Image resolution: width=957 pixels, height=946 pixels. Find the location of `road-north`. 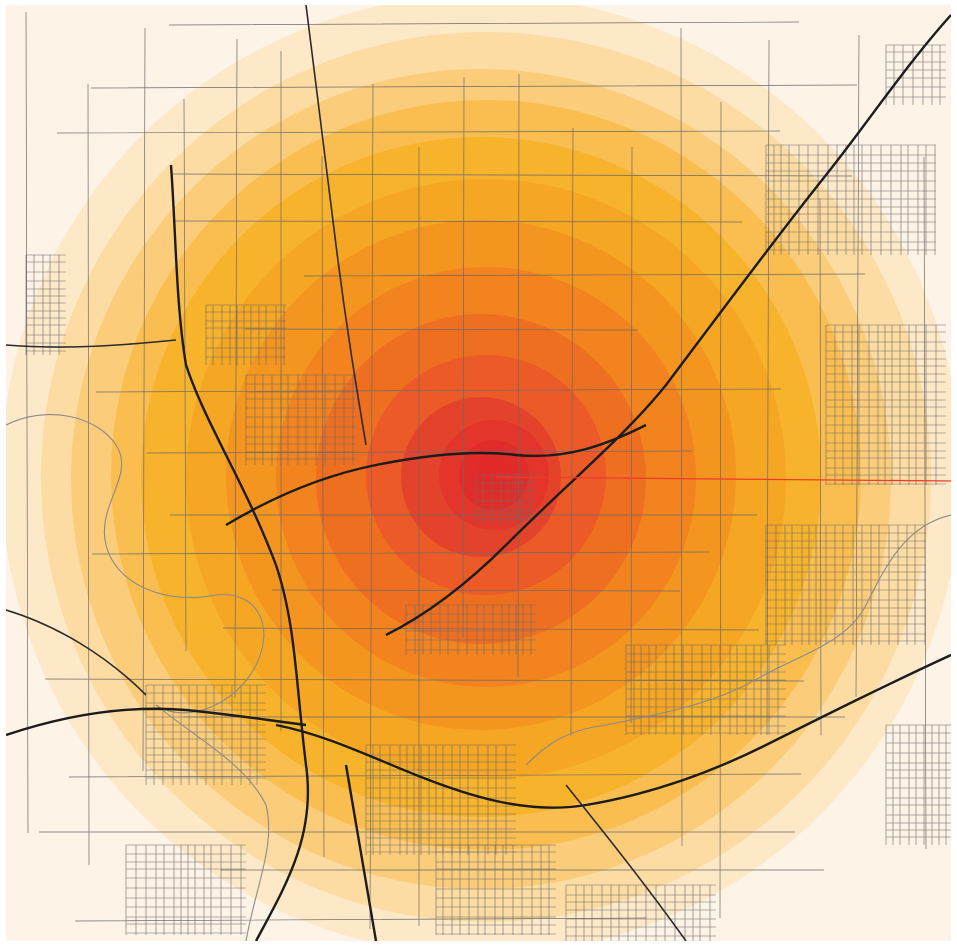

road-north is located at coordinates (336, 225).